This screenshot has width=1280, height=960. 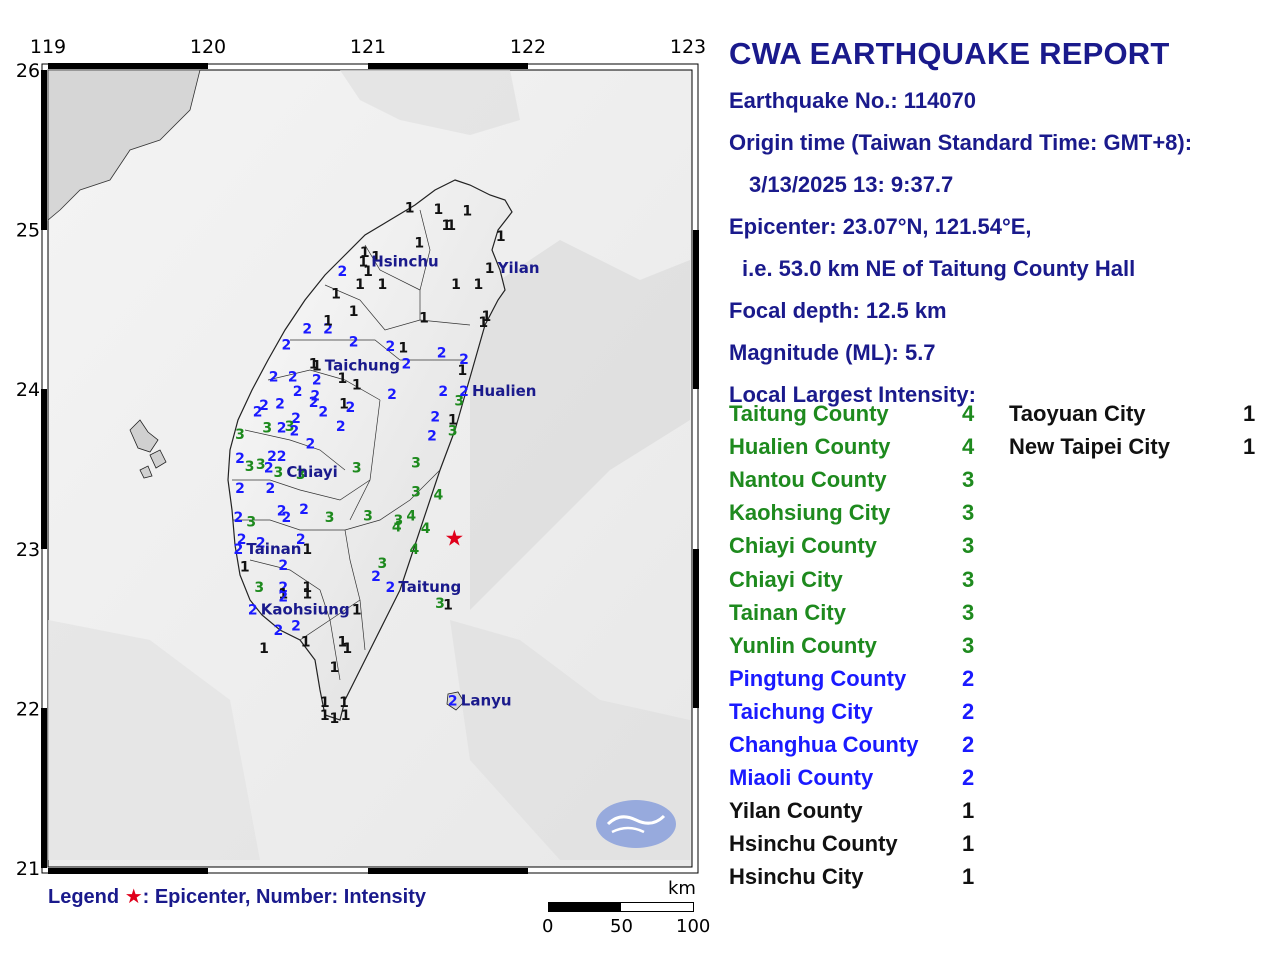 I want to click on intensity-region-name: Hualien County, so click(x=810, y=447).